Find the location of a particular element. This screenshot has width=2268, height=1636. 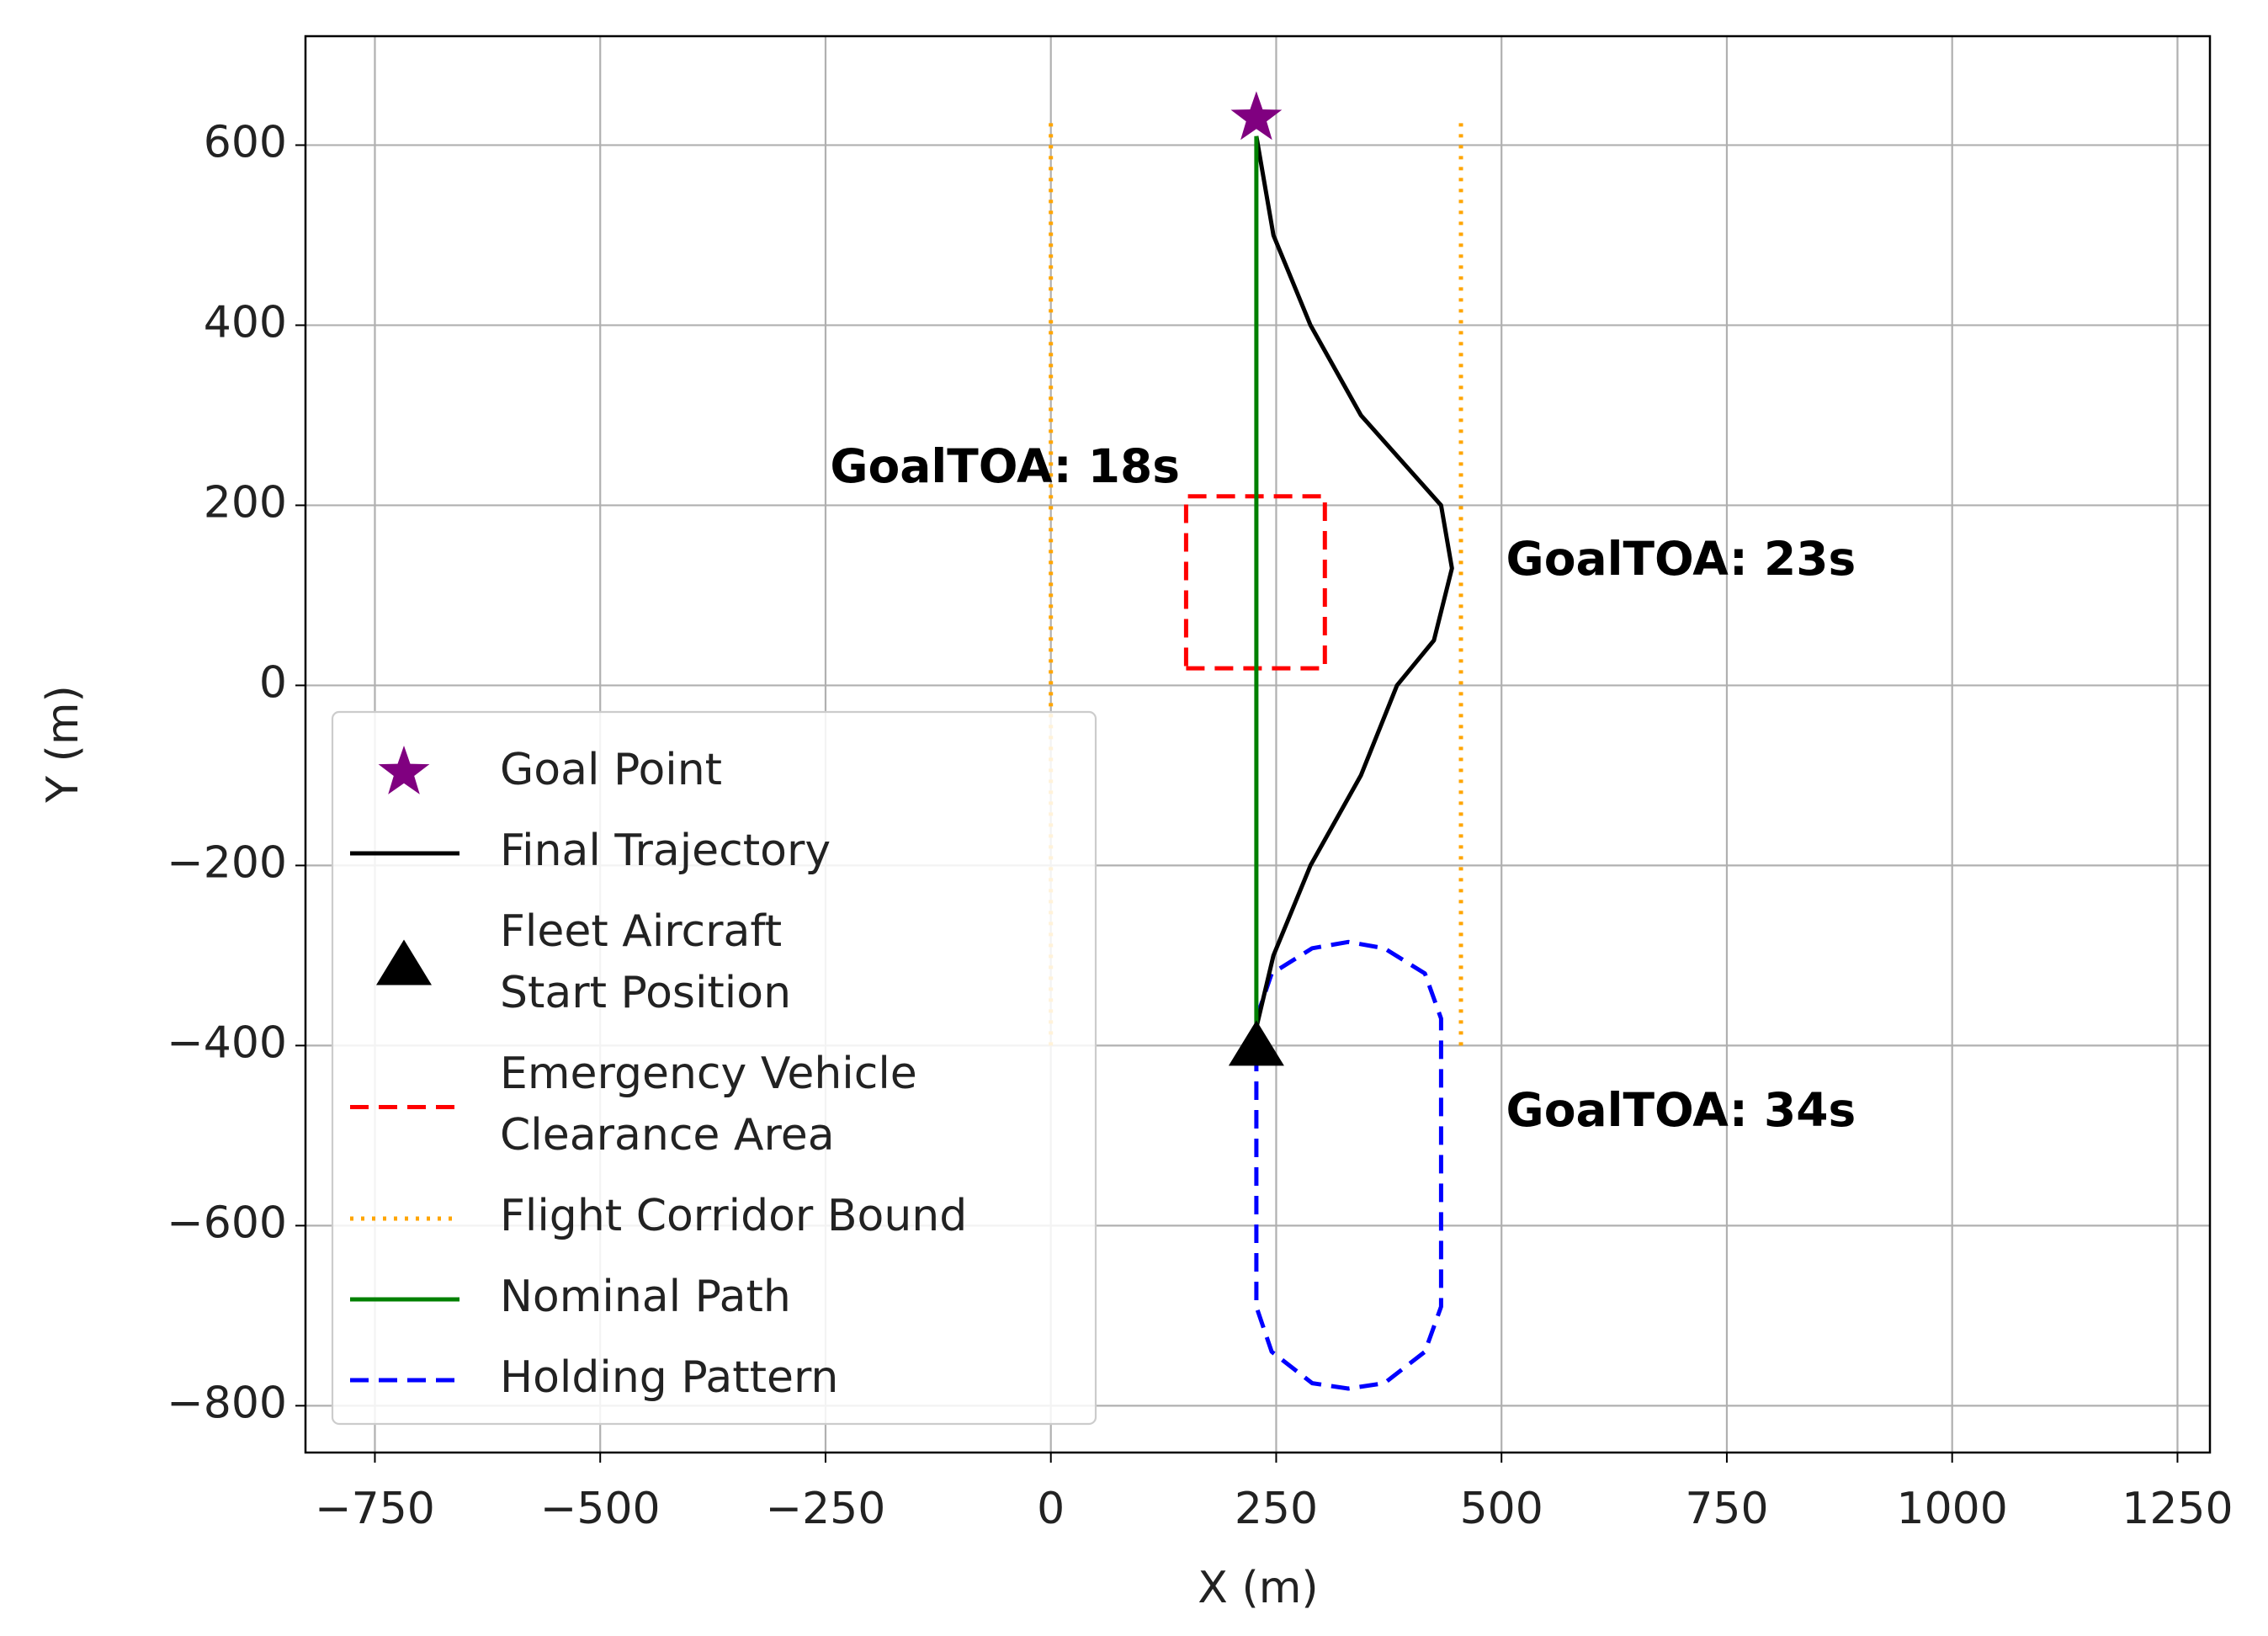

legend-label: Nominal Path is located at coordinates (645, 1297).